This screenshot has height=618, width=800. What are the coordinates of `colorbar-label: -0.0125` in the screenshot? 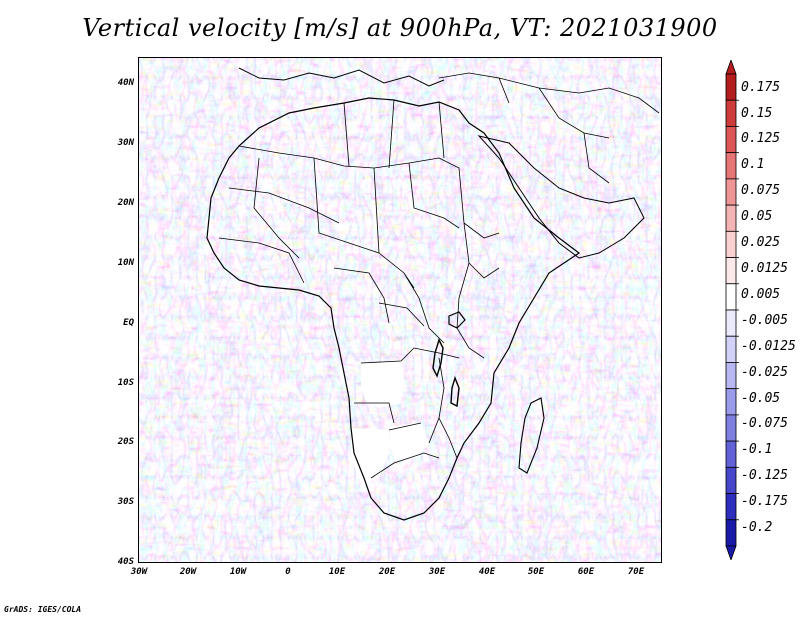 It's located at (768, 346).